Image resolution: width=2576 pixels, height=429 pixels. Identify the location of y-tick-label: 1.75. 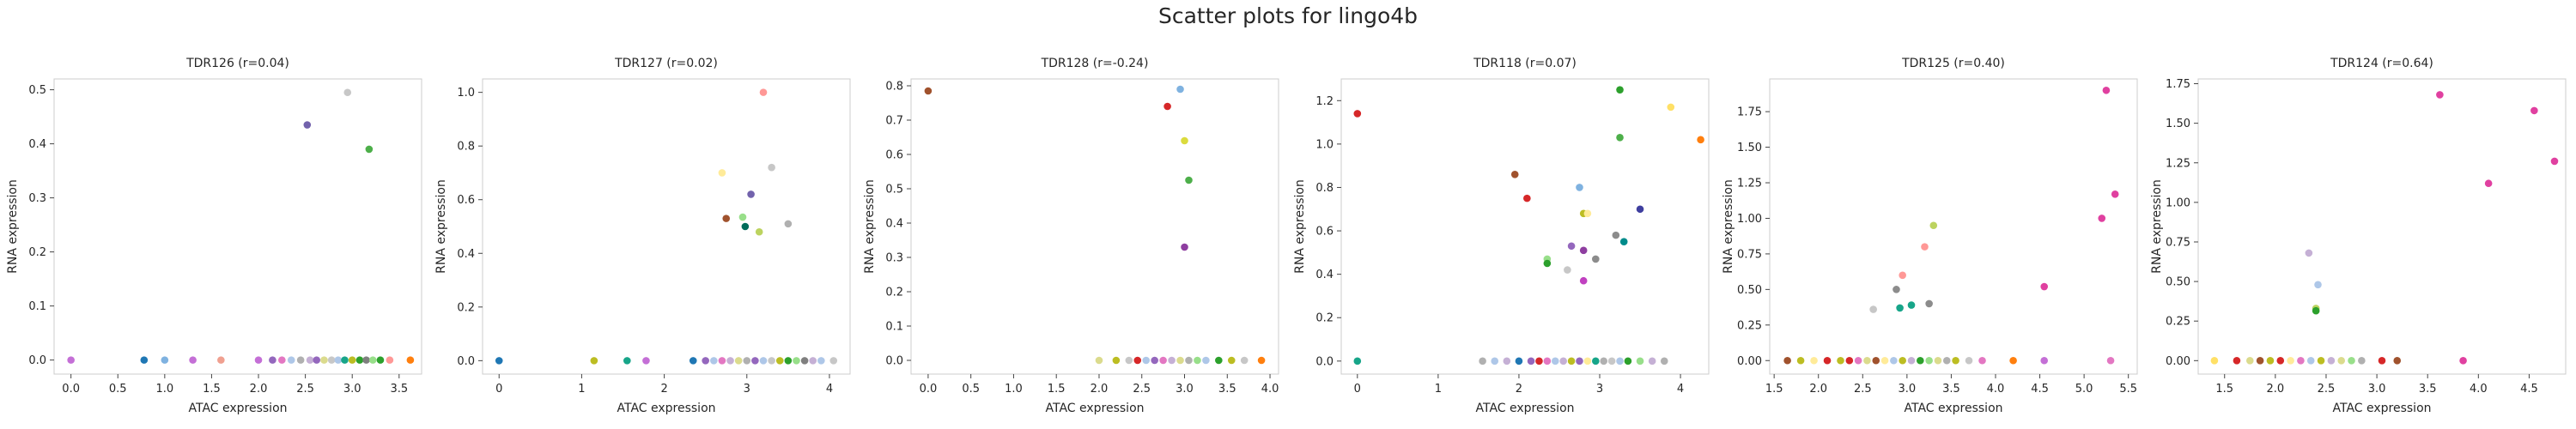
(2178, 84).